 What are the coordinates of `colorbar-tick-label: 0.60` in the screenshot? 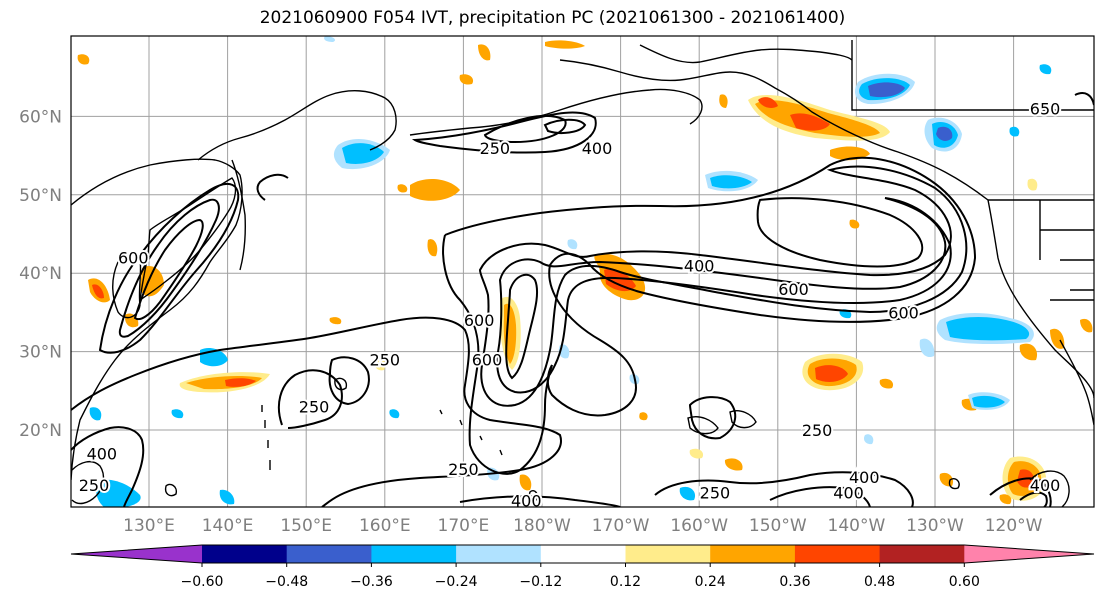 It's located at (964, 582).